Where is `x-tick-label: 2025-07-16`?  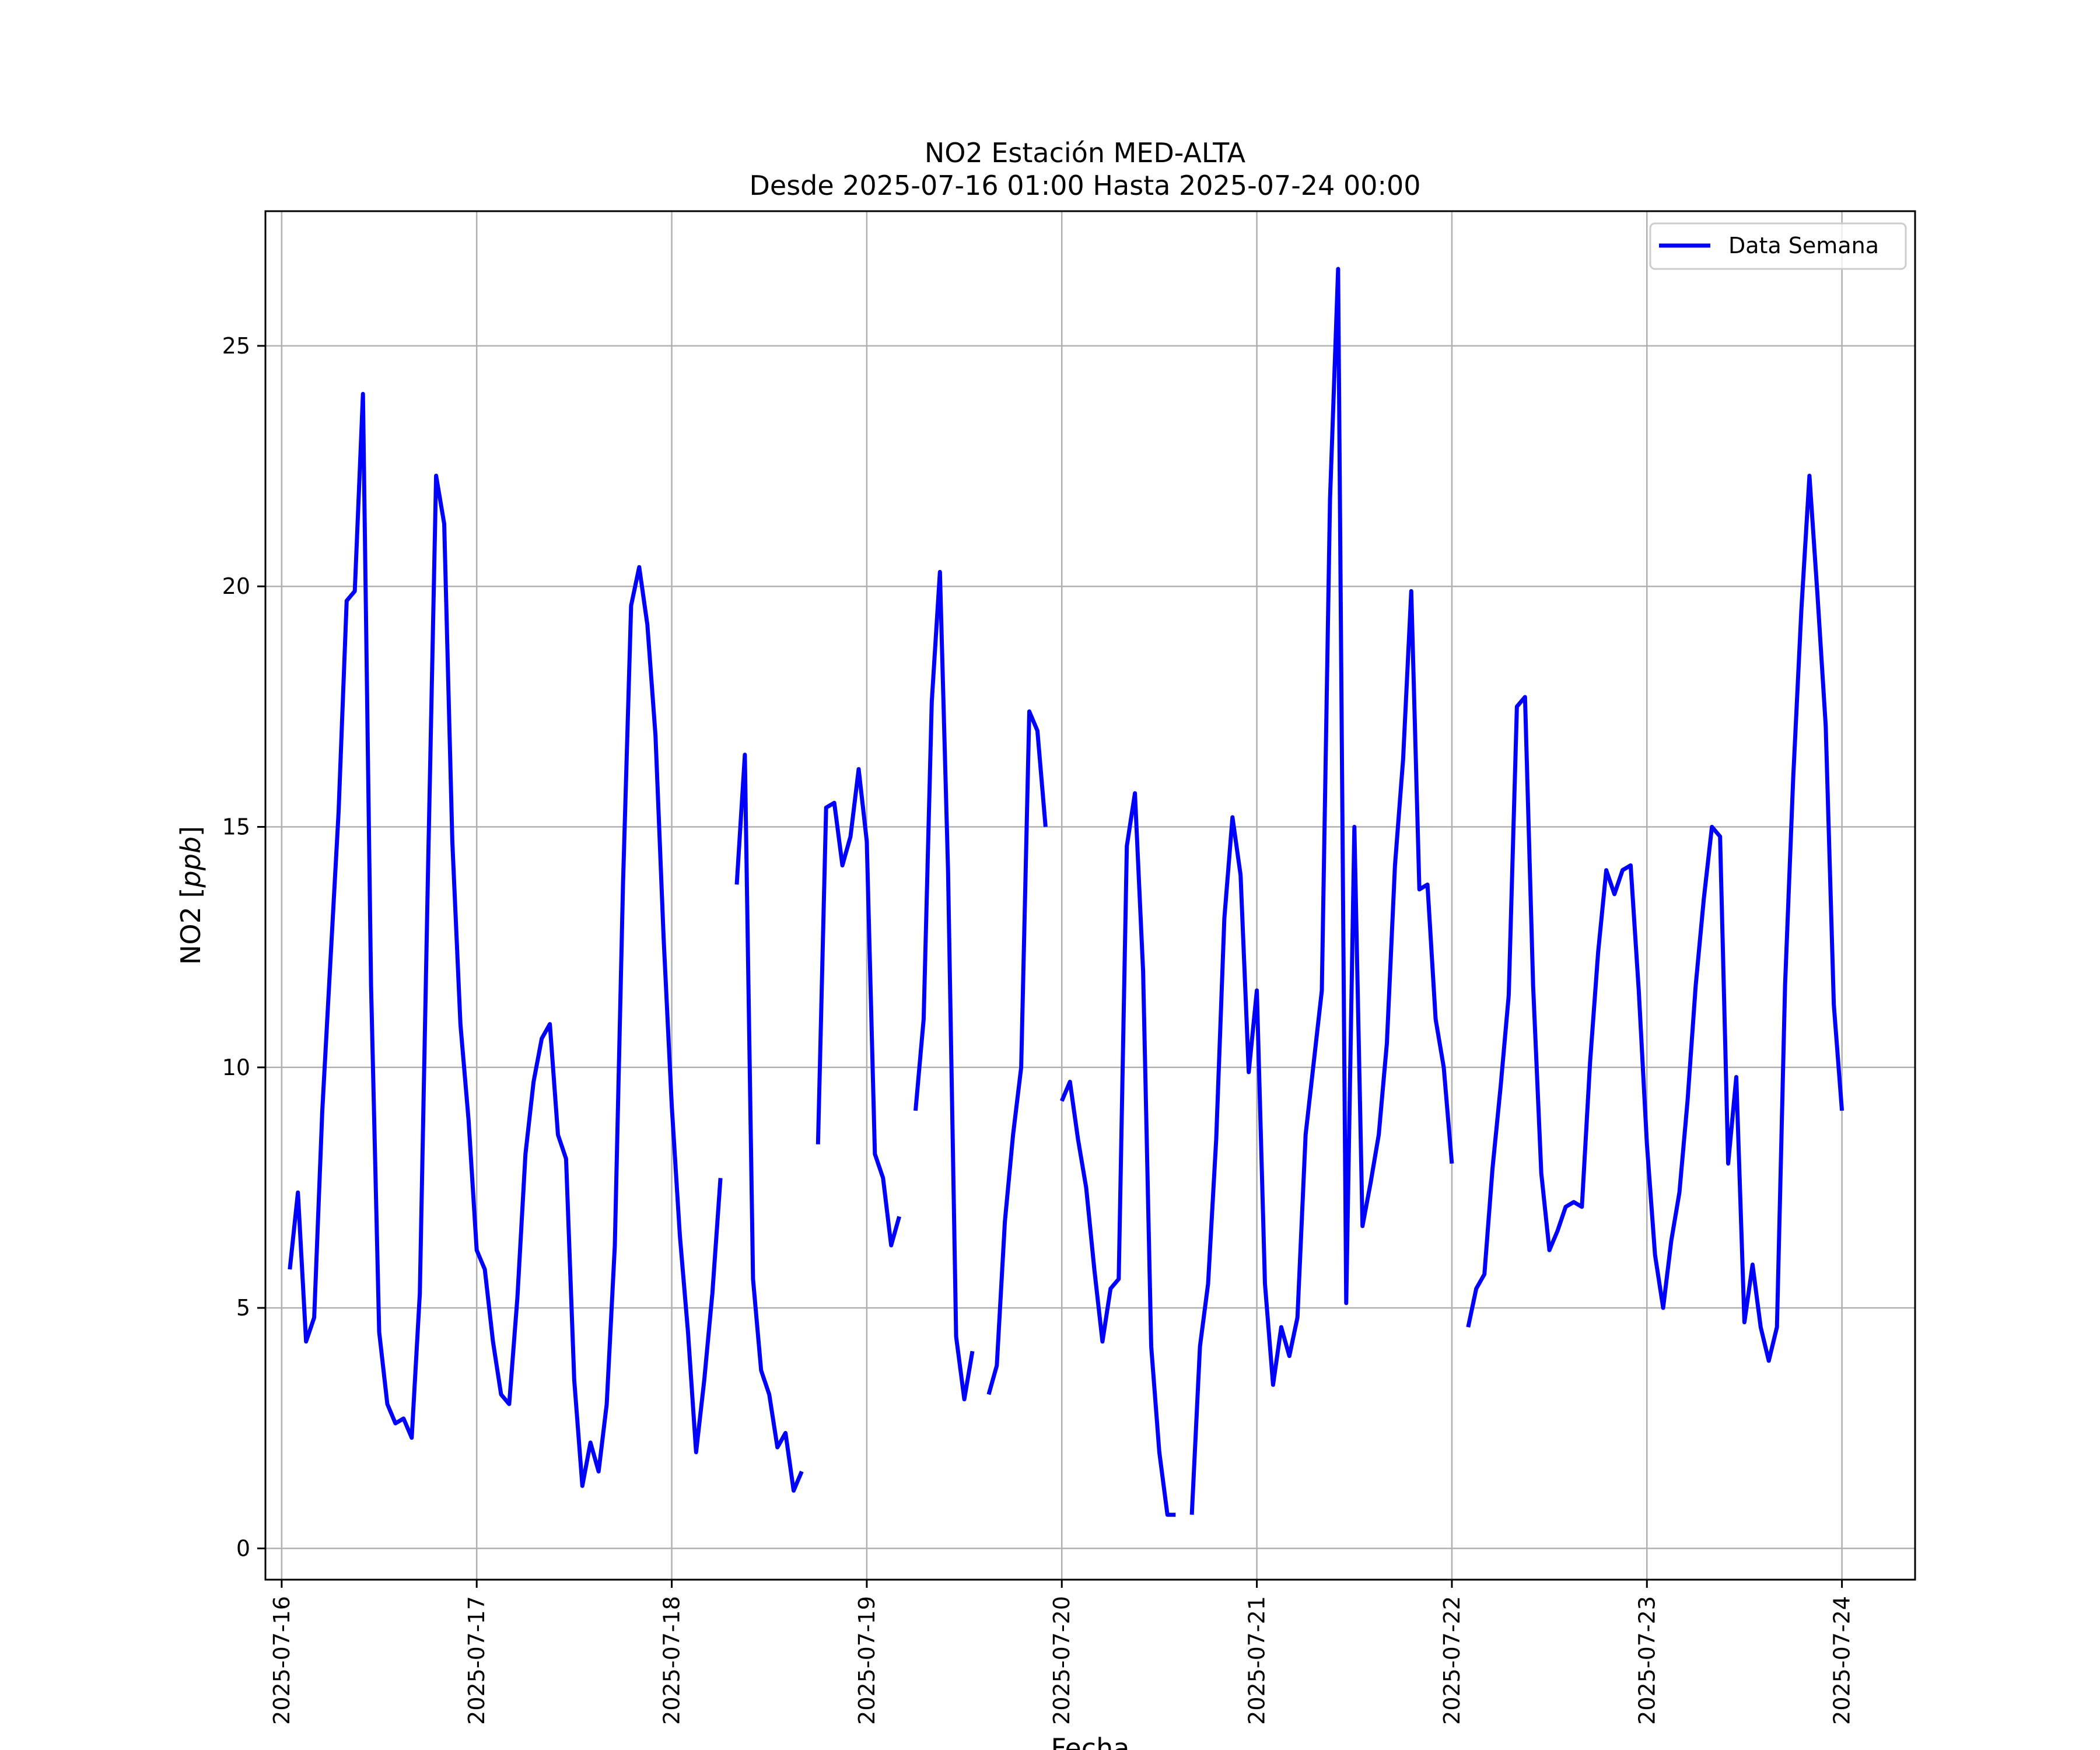 x-tick-label: 2025-07-16 is located at coordinates (282, 1660).